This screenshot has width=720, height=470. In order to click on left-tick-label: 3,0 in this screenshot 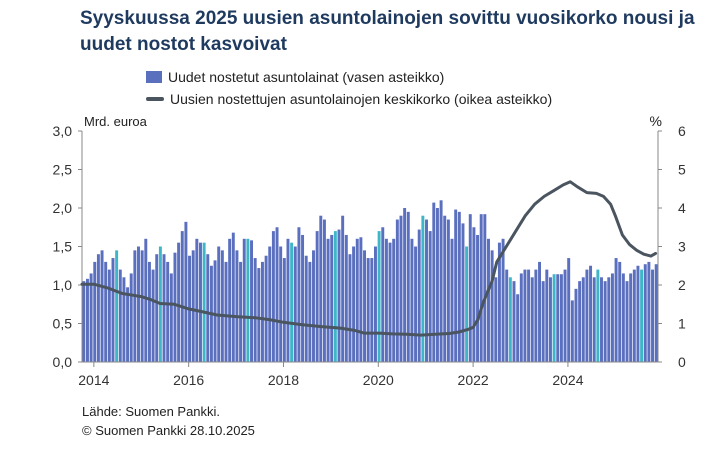, I will do `click(63, 131)`.